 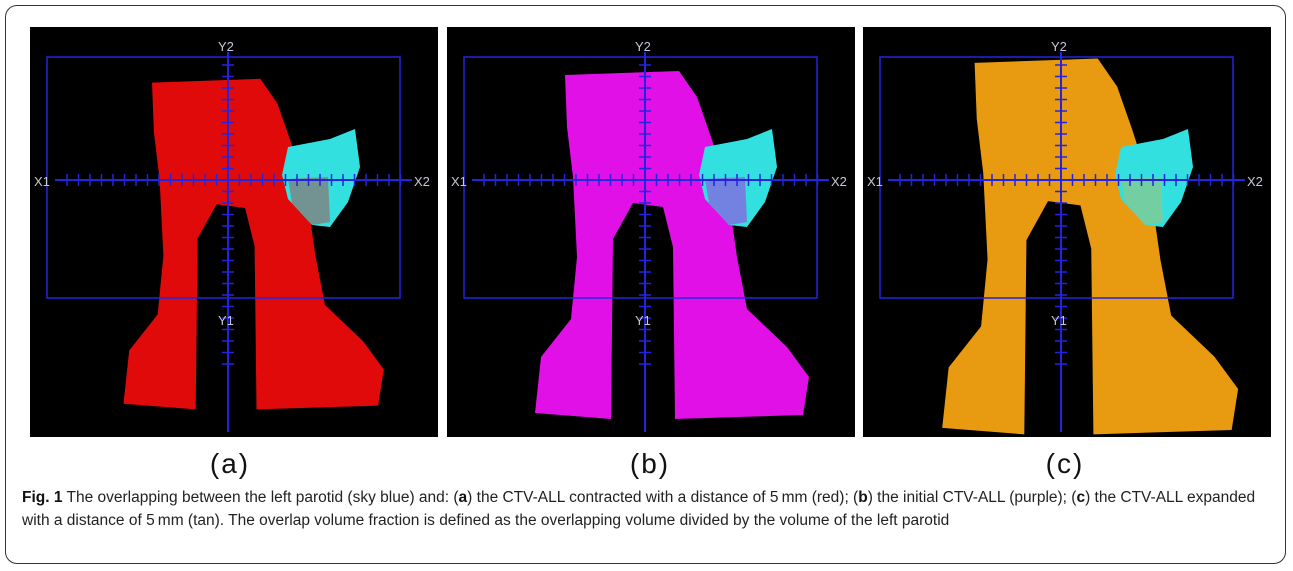 I want to click on panel-label: (c), so click(x=1065, y=463).